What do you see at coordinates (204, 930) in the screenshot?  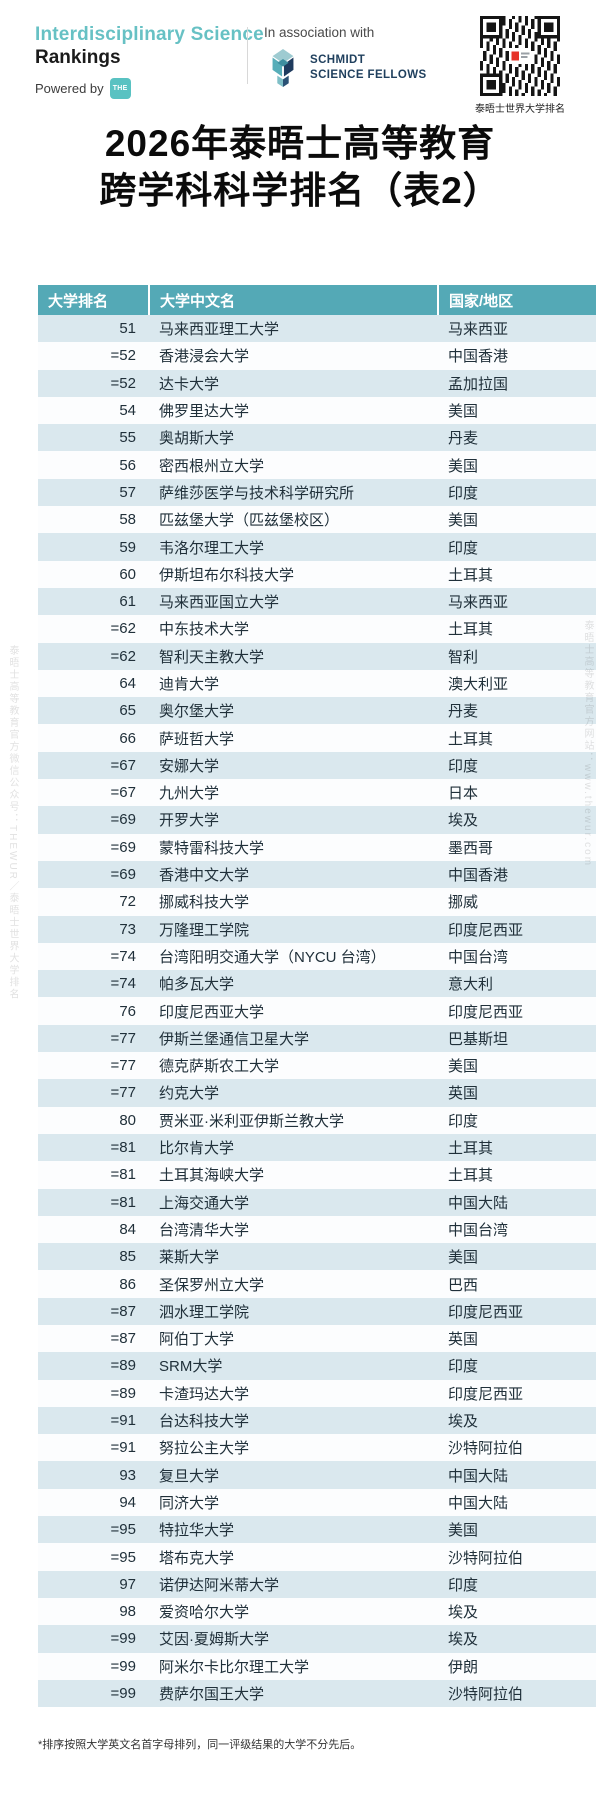 I see `university-cell: 万隆理工学院` at bounding box center [204, 930].